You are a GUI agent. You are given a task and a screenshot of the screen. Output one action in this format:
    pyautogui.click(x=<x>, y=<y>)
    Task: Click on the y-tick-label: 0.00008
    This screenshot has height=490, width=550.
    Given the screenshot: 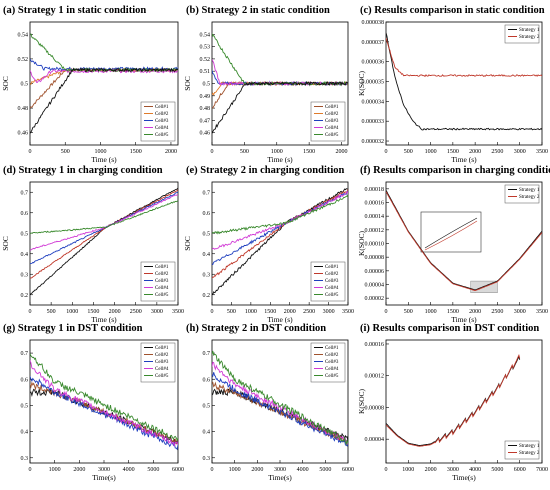 What is the action you would take?
    pyautogui.click(x=375, y=408)
    